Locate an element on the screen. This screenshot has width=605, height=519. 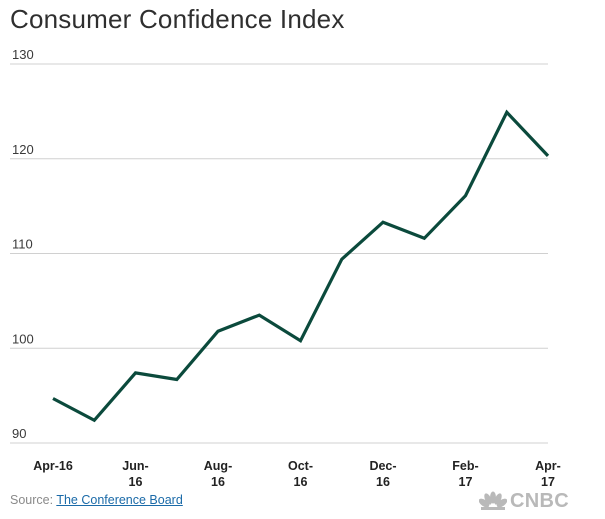
cnbc-logo: CNBC is located at coordinates (524, 501).